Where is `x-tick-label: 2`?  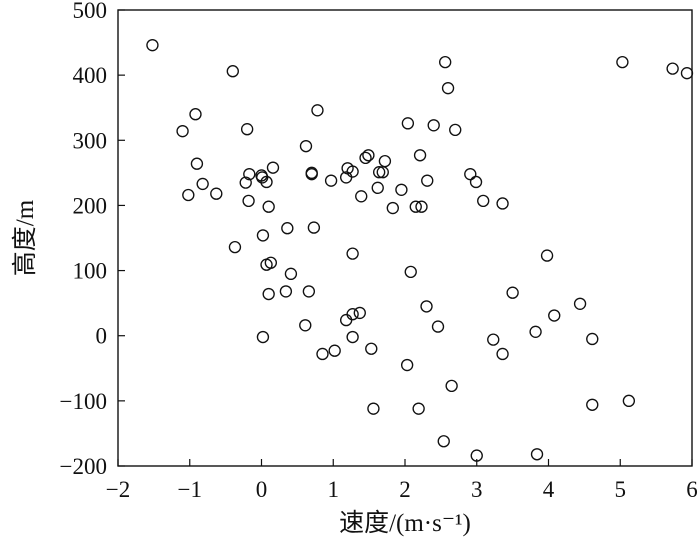 x-tick-label: 2 is located at coordinates (405, 489).